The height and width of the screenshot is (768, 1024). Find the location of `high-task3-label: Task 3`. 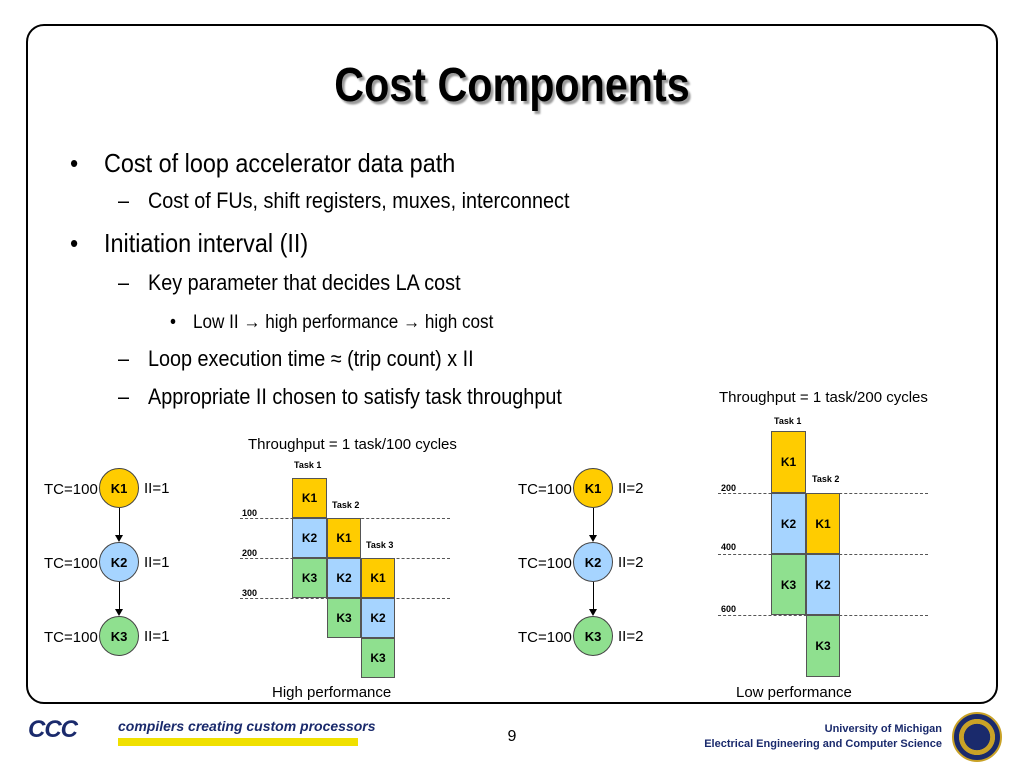

high-task3-label: Task 3 is located at coordinates (380, 545).